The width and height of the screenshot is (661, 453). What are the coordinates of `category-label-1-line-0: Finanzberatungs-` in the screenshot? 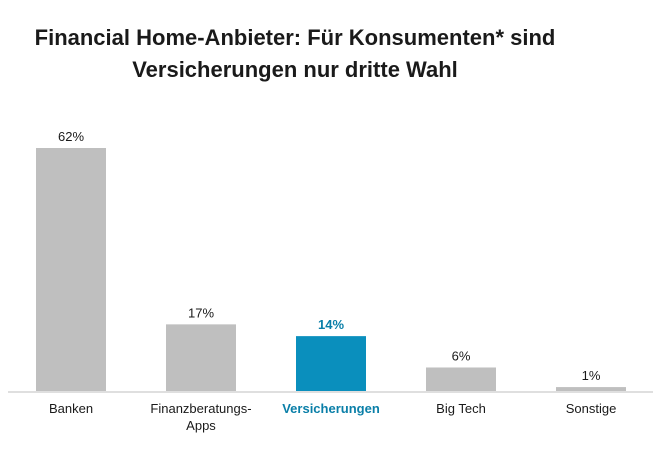 It's located at (200, 408).